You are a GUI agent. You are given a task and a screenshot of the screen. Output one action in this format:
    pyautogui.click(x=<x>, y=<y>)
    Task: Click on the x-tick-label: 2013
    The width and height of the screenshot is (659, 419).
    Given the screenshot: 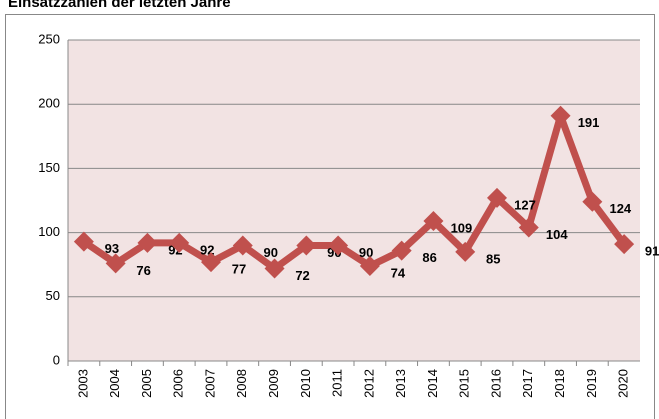 What is the action you would take?
    pyautogui.click(x=400, y=383)
    